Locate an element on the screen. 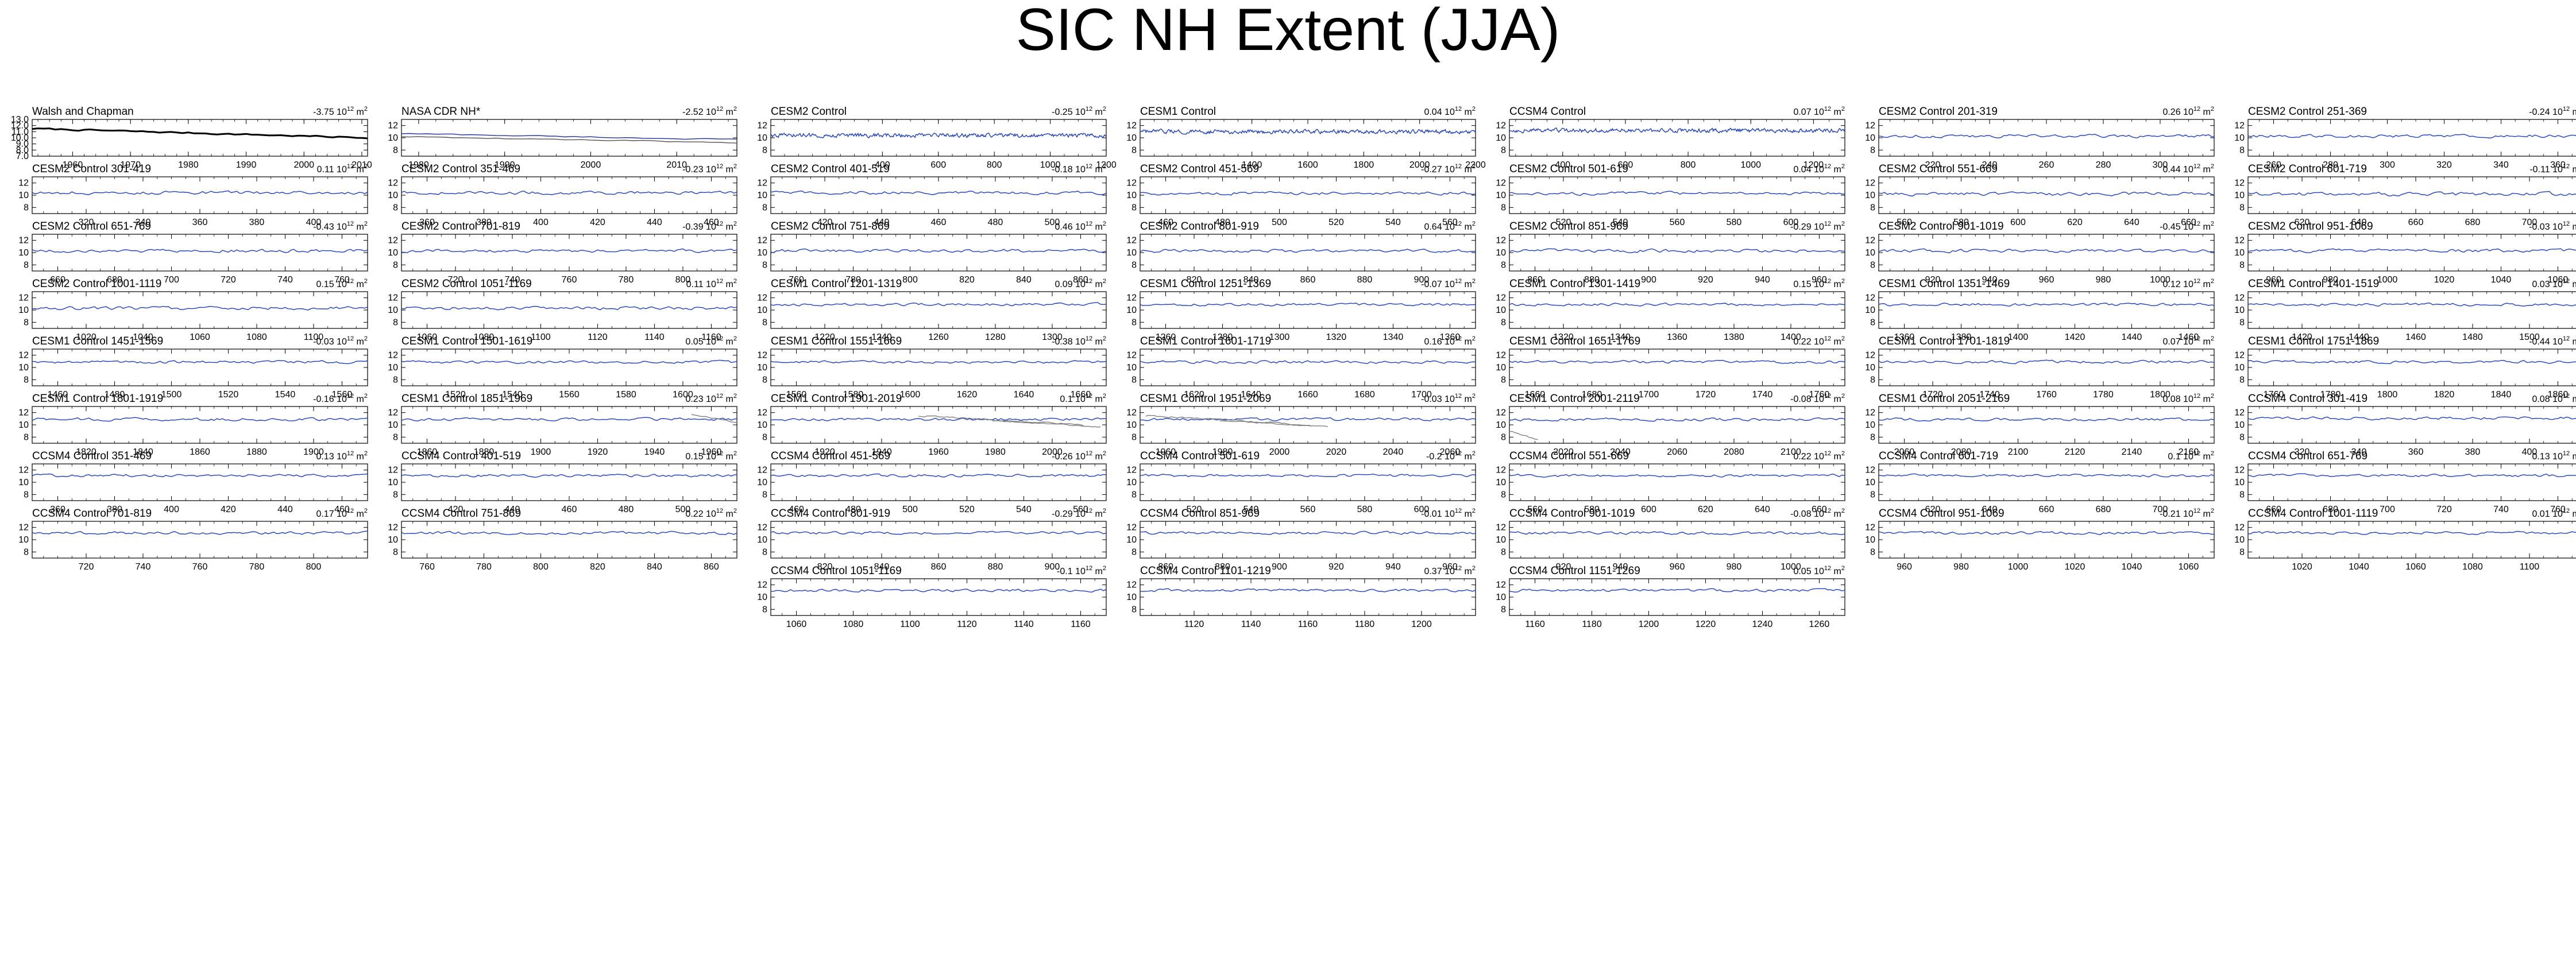  chart-53-ytick-label: 12 is located at coordinates (1131, 528).